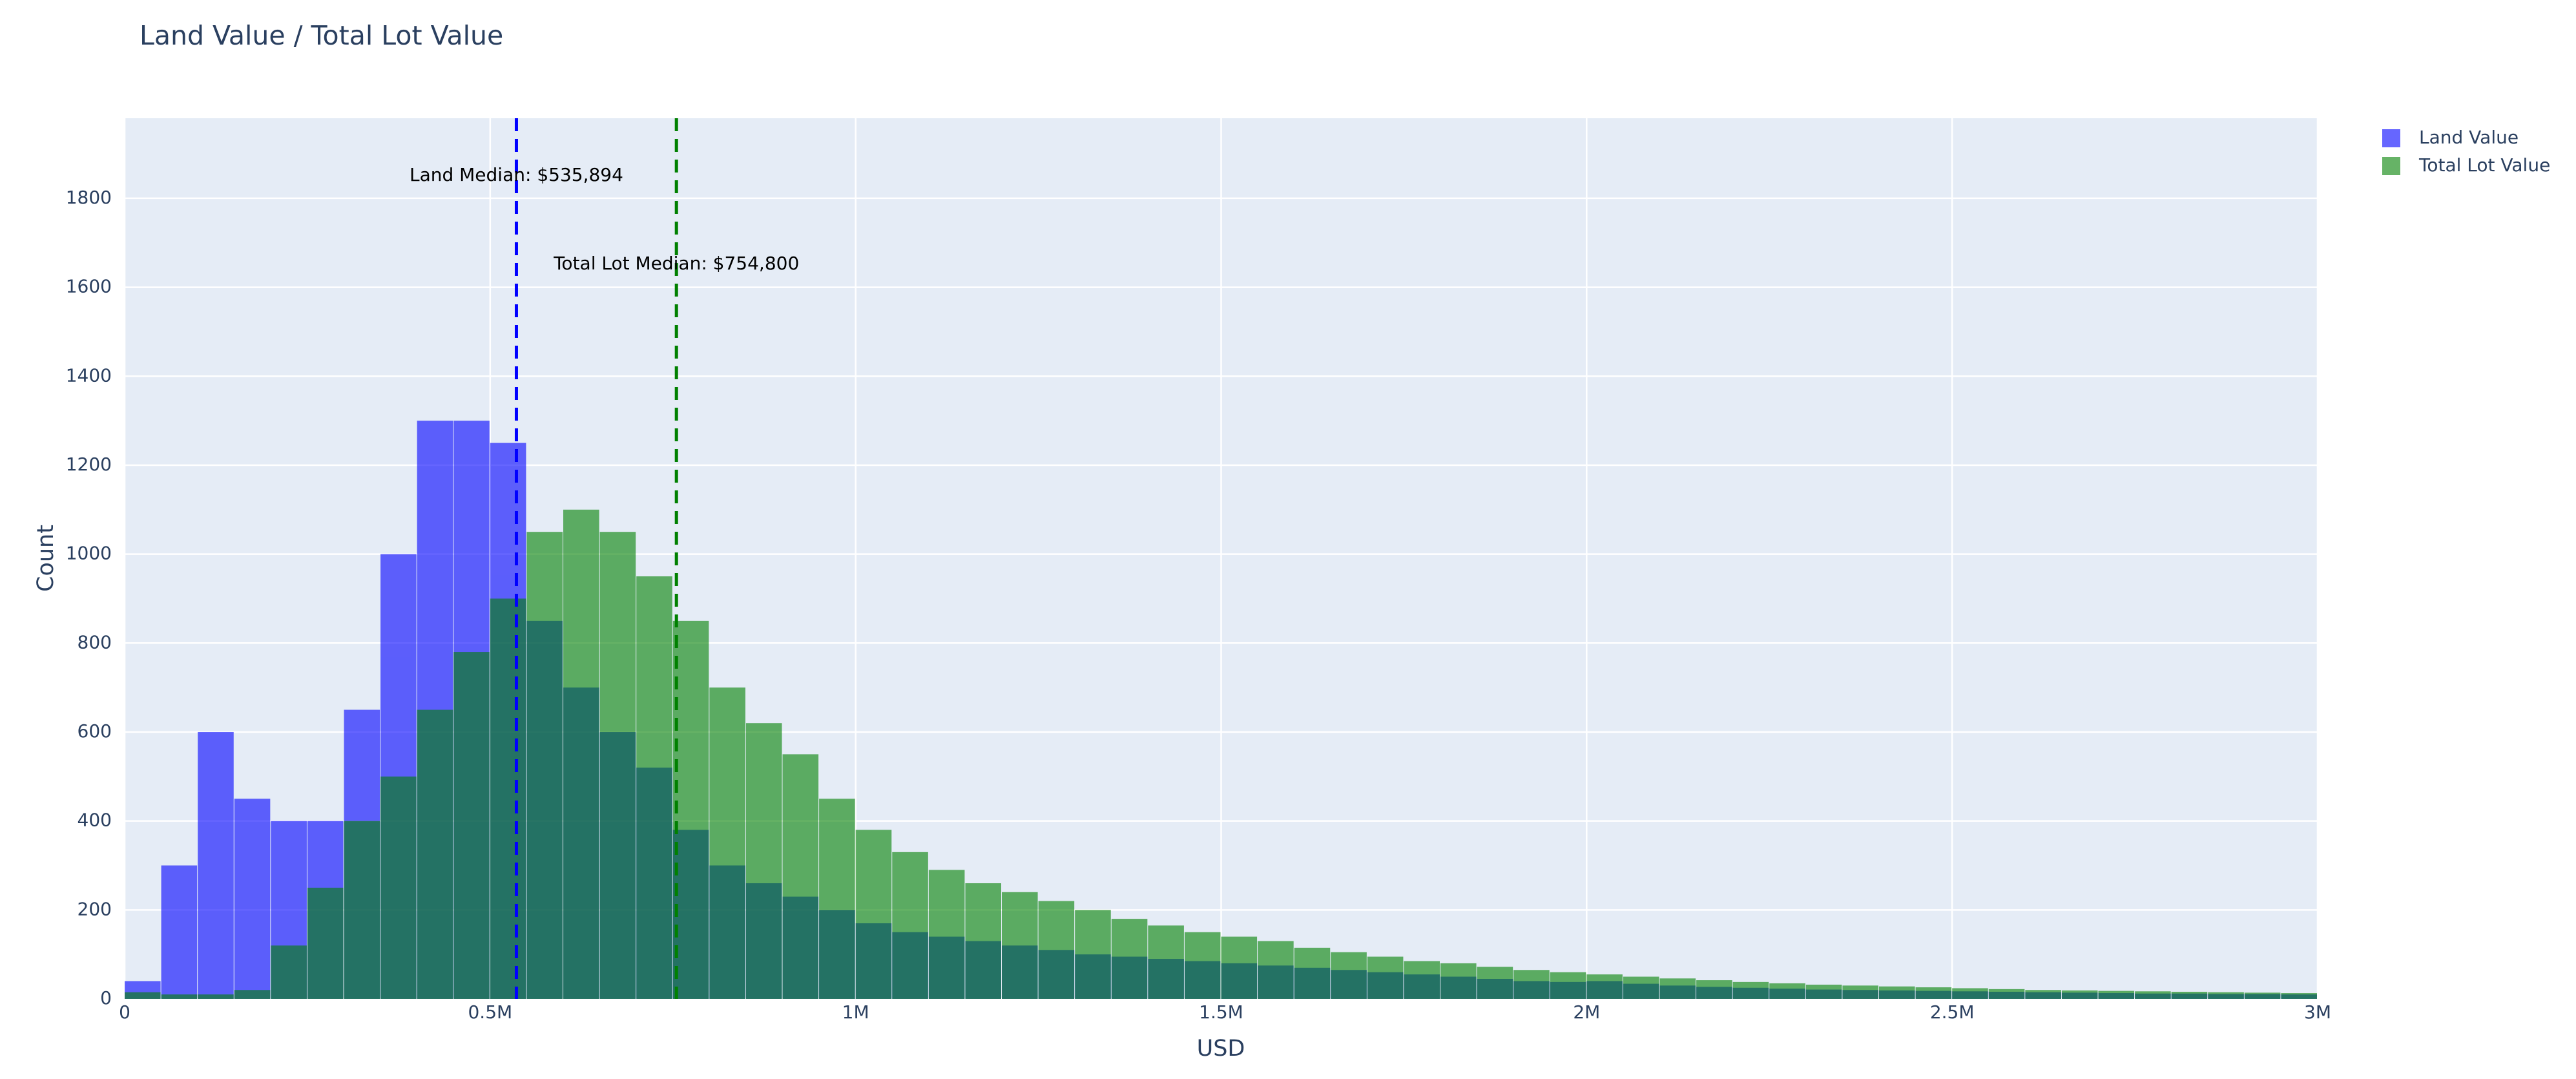  Describe the element at coordinates (124, 1012) in the screenshot. I see `x-tick-label: 0` at that location.